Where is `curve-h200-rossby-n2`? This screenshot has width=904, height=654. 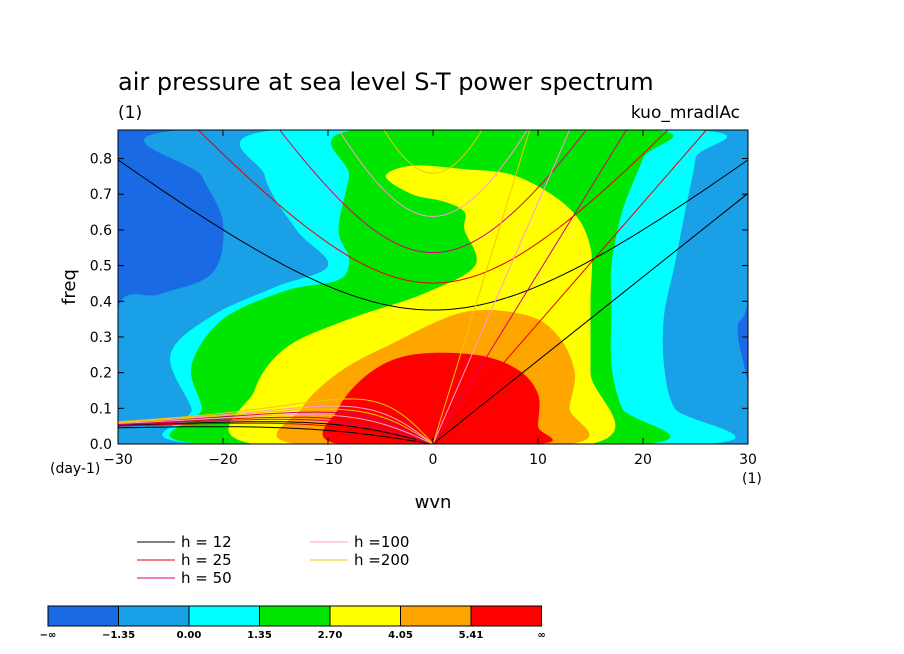 curve-h200-rossby-n2 is located at coordinates (276, 426).